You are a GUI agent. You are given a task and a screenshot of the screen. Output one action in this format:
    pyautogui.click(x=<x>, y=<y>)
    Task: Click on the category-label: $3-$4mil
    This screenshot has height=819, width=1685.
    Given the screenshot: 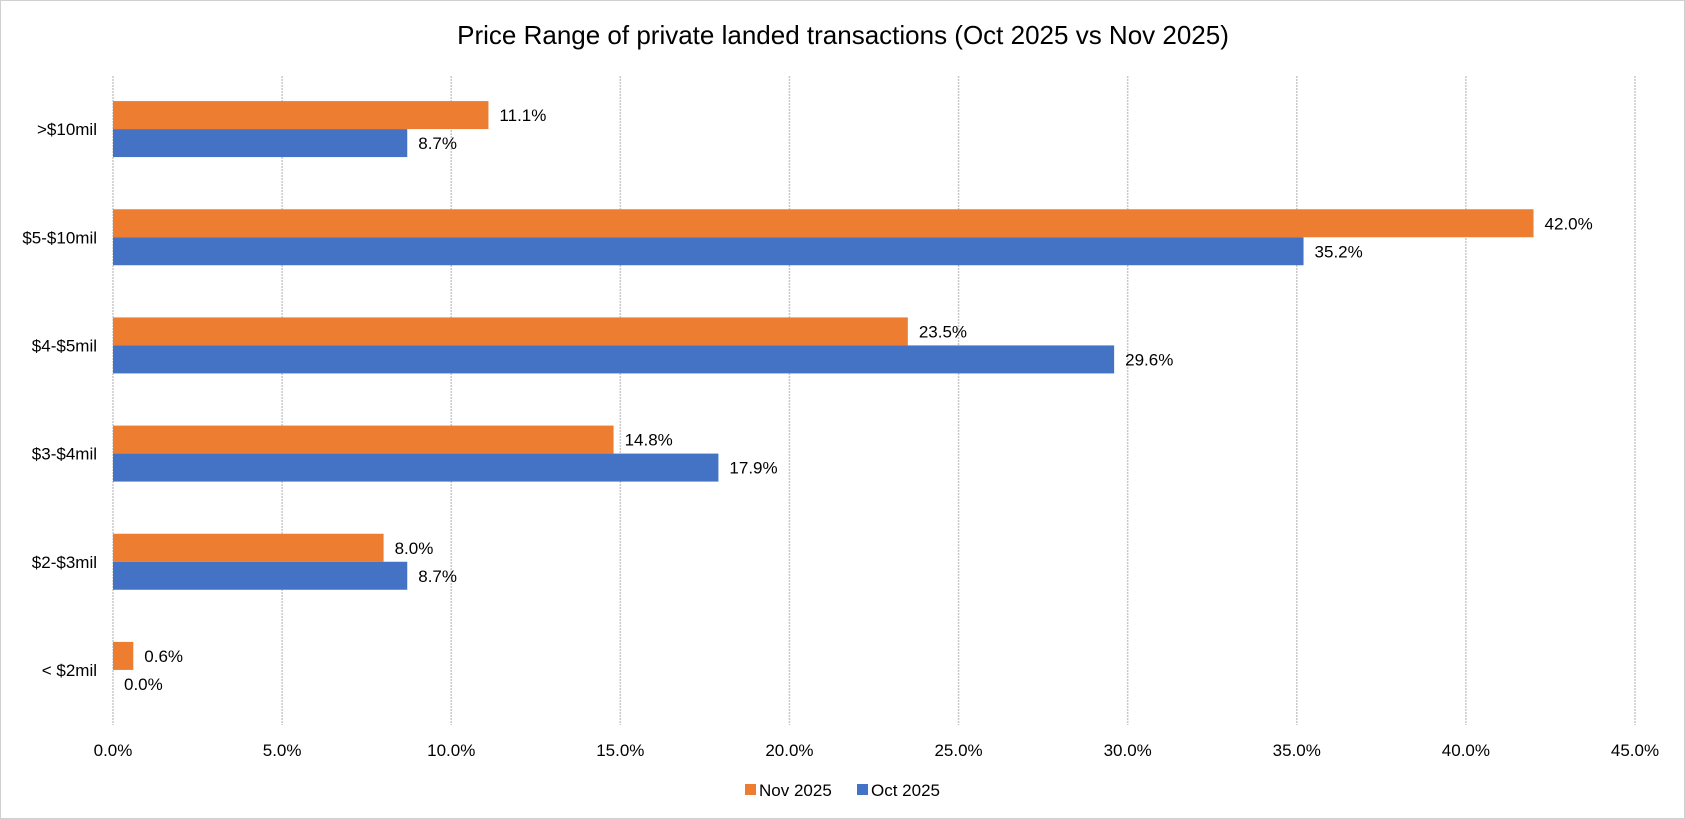 What is the action you would take?
    pyautogui.click(x=64, y=454)
    